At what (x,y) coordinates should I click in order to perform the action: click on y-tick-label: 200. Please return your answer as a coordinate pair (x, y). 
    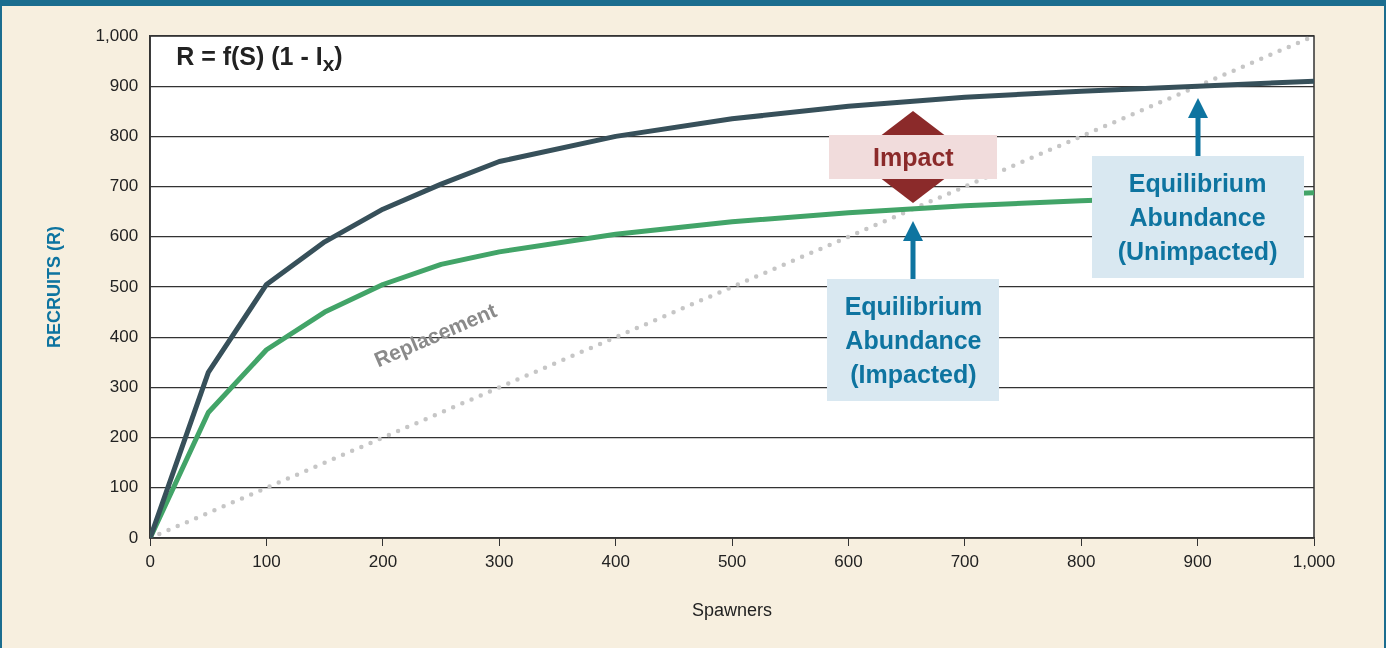
    Looking at the image, I should click on (124, 437).